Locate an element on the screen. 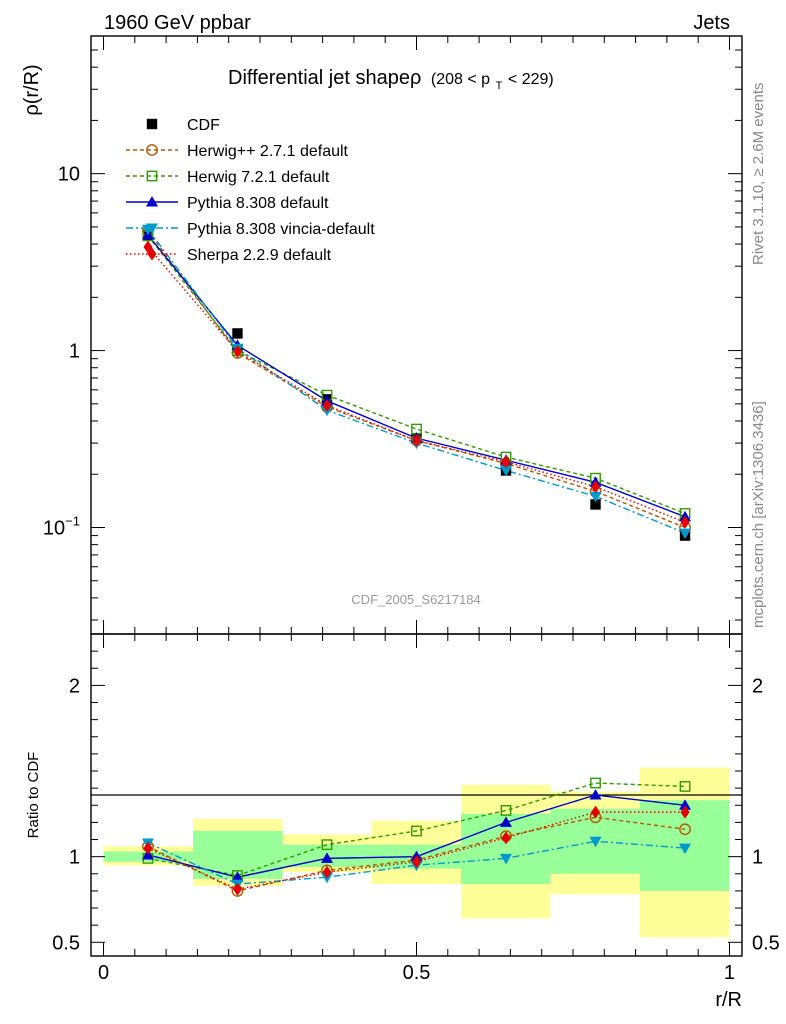 The image size is (786, 1024). ratio-y-tick-label-left: 0.5 is located at coordinates (66, 943).